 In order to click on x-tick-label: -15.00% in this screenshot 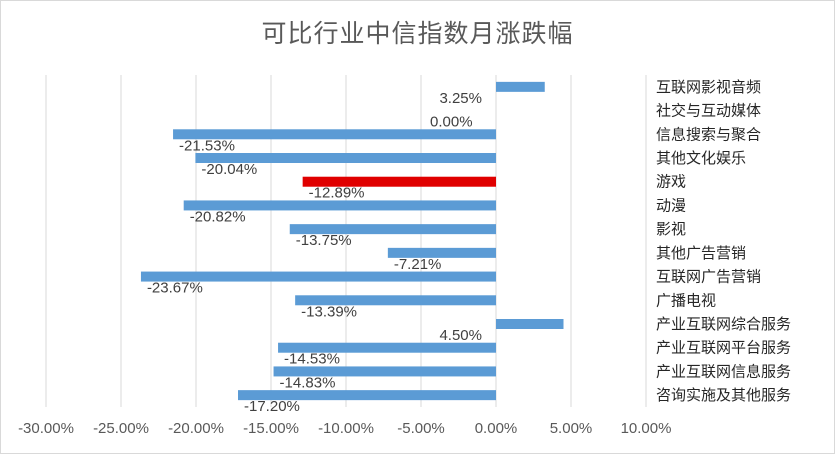, I will do `click(271, 428)`.